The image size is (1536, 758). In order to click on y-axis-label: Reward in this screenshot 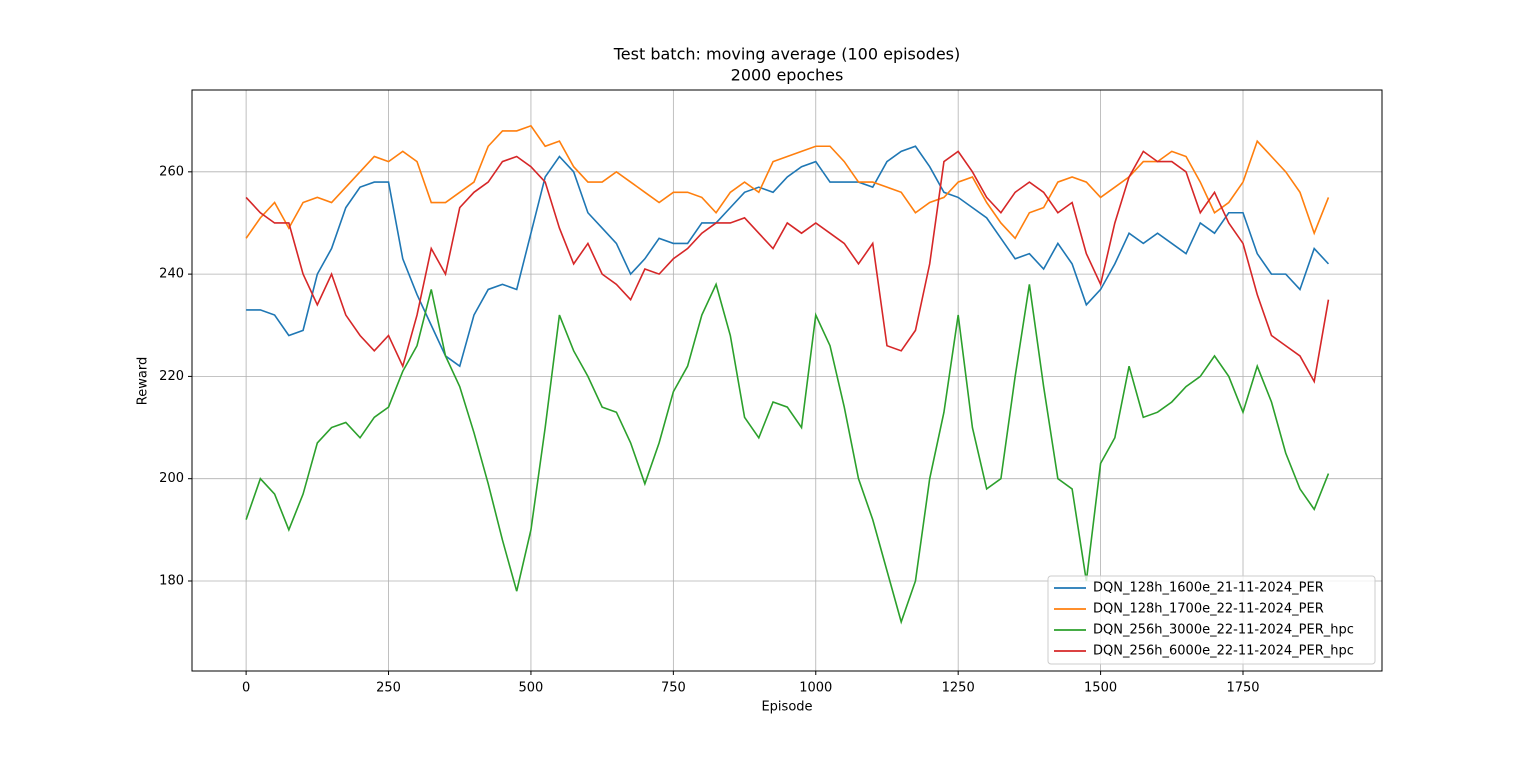, I will do `click(143, 381)`.